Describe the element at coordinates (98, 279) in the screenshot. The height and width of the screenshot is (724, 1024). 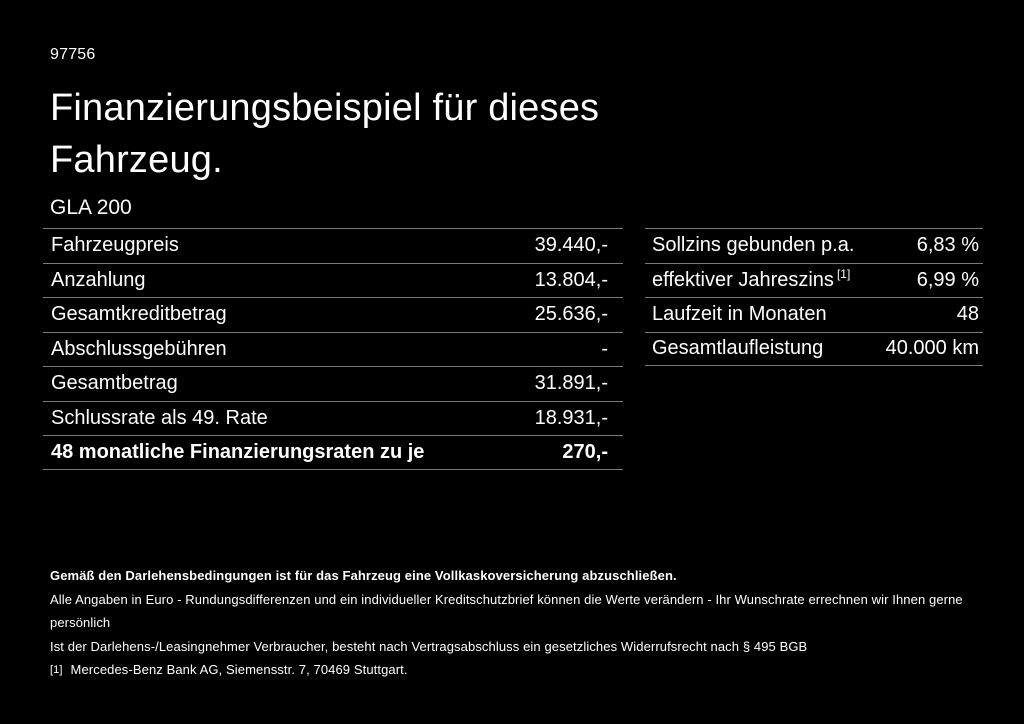
I see `row-label: Anzahlung` at that location.